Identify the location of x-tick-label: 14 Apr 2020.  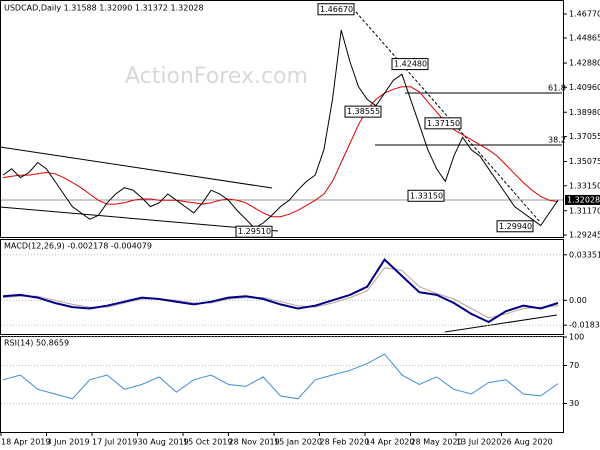
(389, 442).